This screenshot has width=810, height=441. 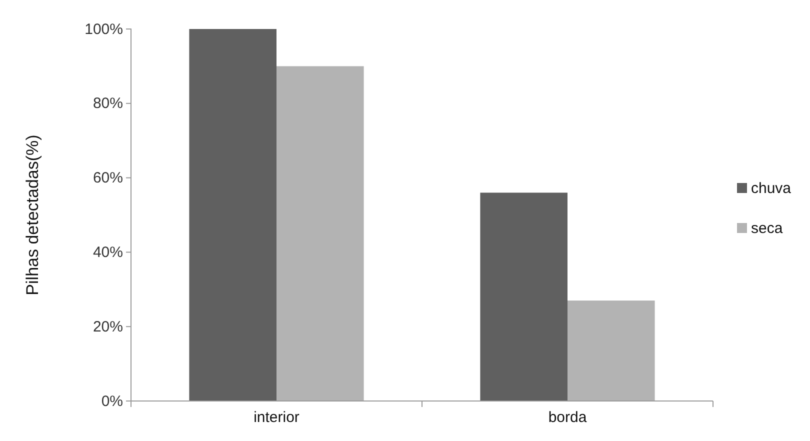 What do you see at coordinates (32, 215) in the screenshot?
I see `y-axis-title: Pilhas detectadas(%)` at bounding box center [32, 215].